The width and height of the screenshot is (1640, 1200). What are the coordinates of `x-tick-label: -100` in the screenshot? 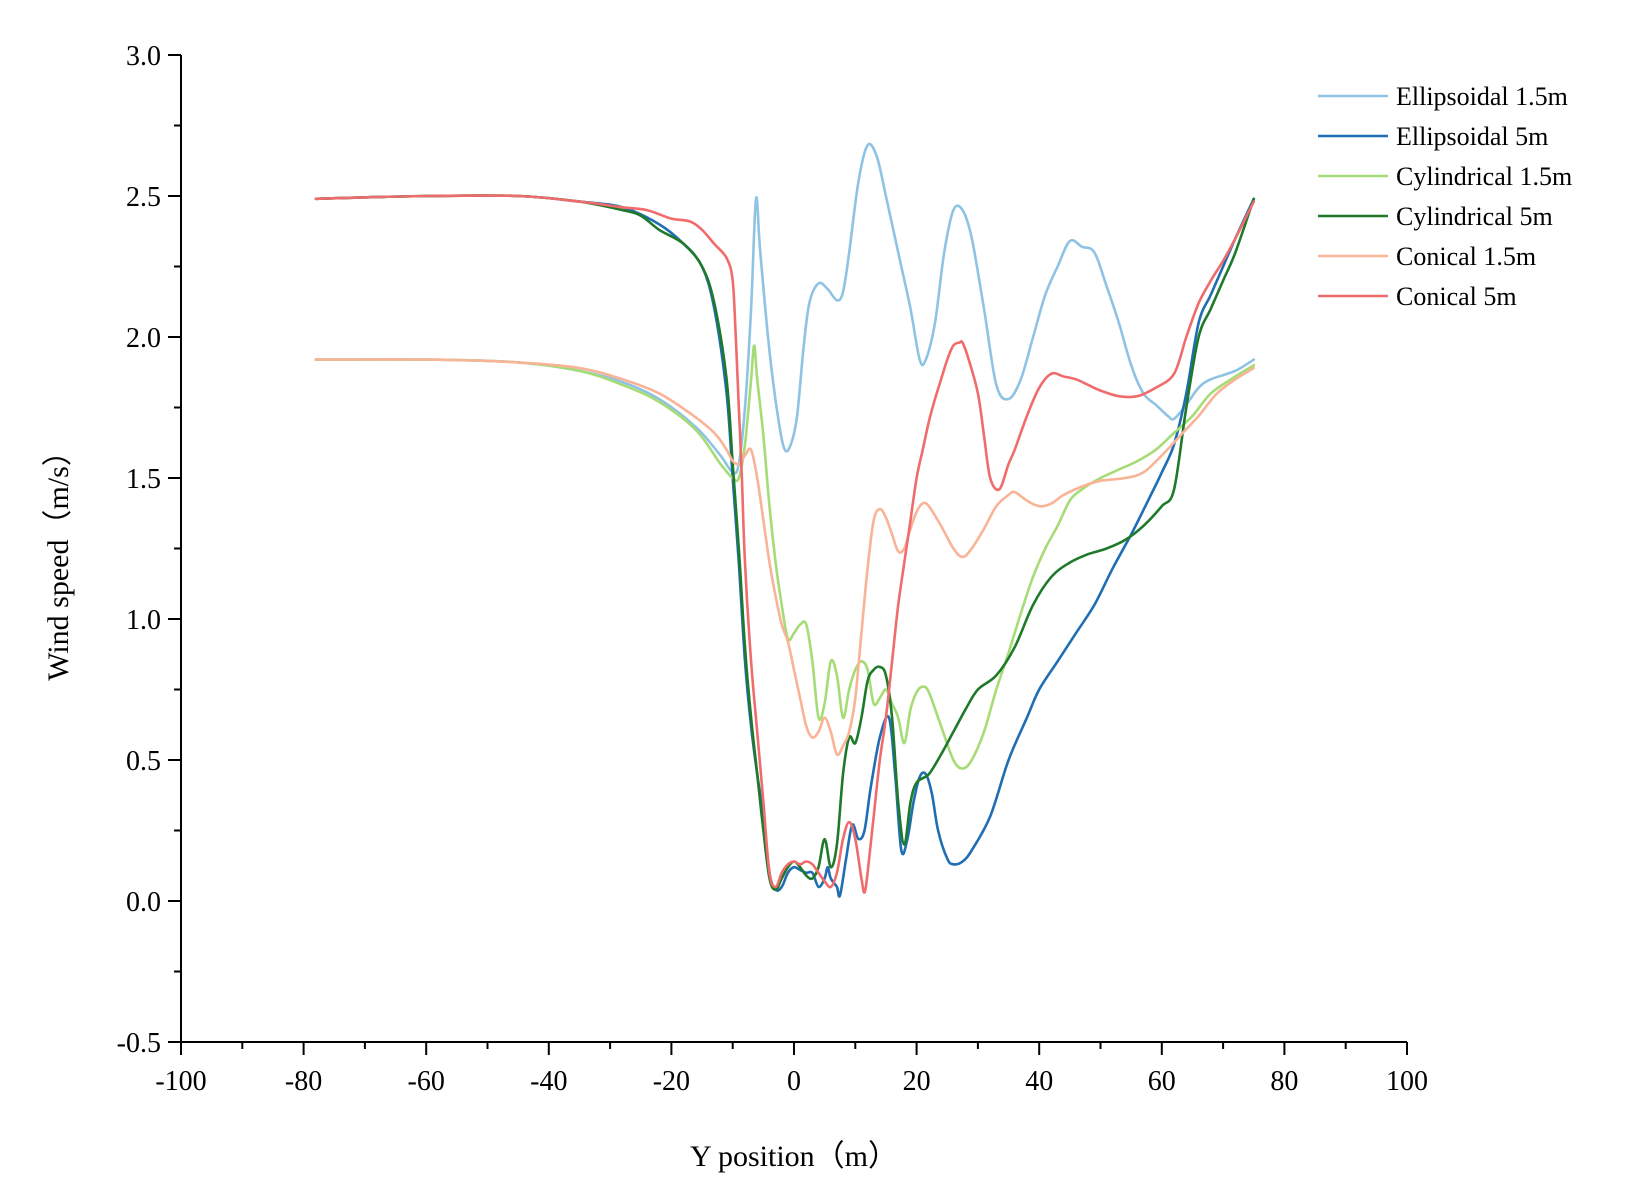 It's located at (180, 1081).